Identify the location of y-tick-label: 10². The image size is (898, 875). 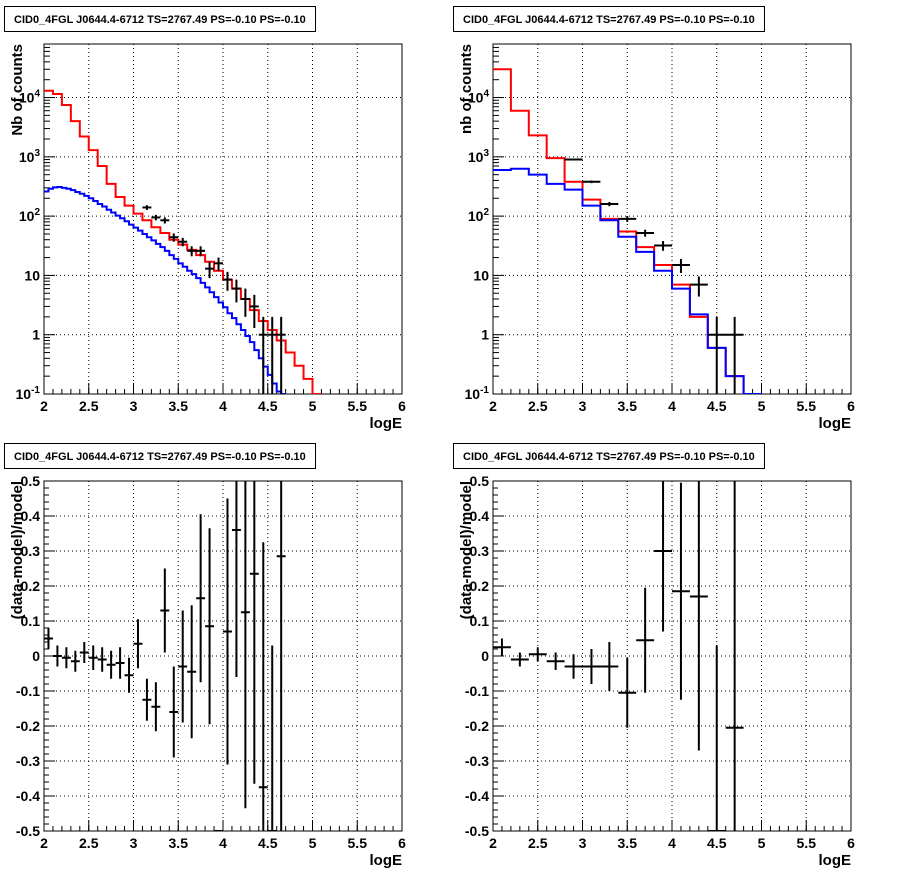
(30, 215).